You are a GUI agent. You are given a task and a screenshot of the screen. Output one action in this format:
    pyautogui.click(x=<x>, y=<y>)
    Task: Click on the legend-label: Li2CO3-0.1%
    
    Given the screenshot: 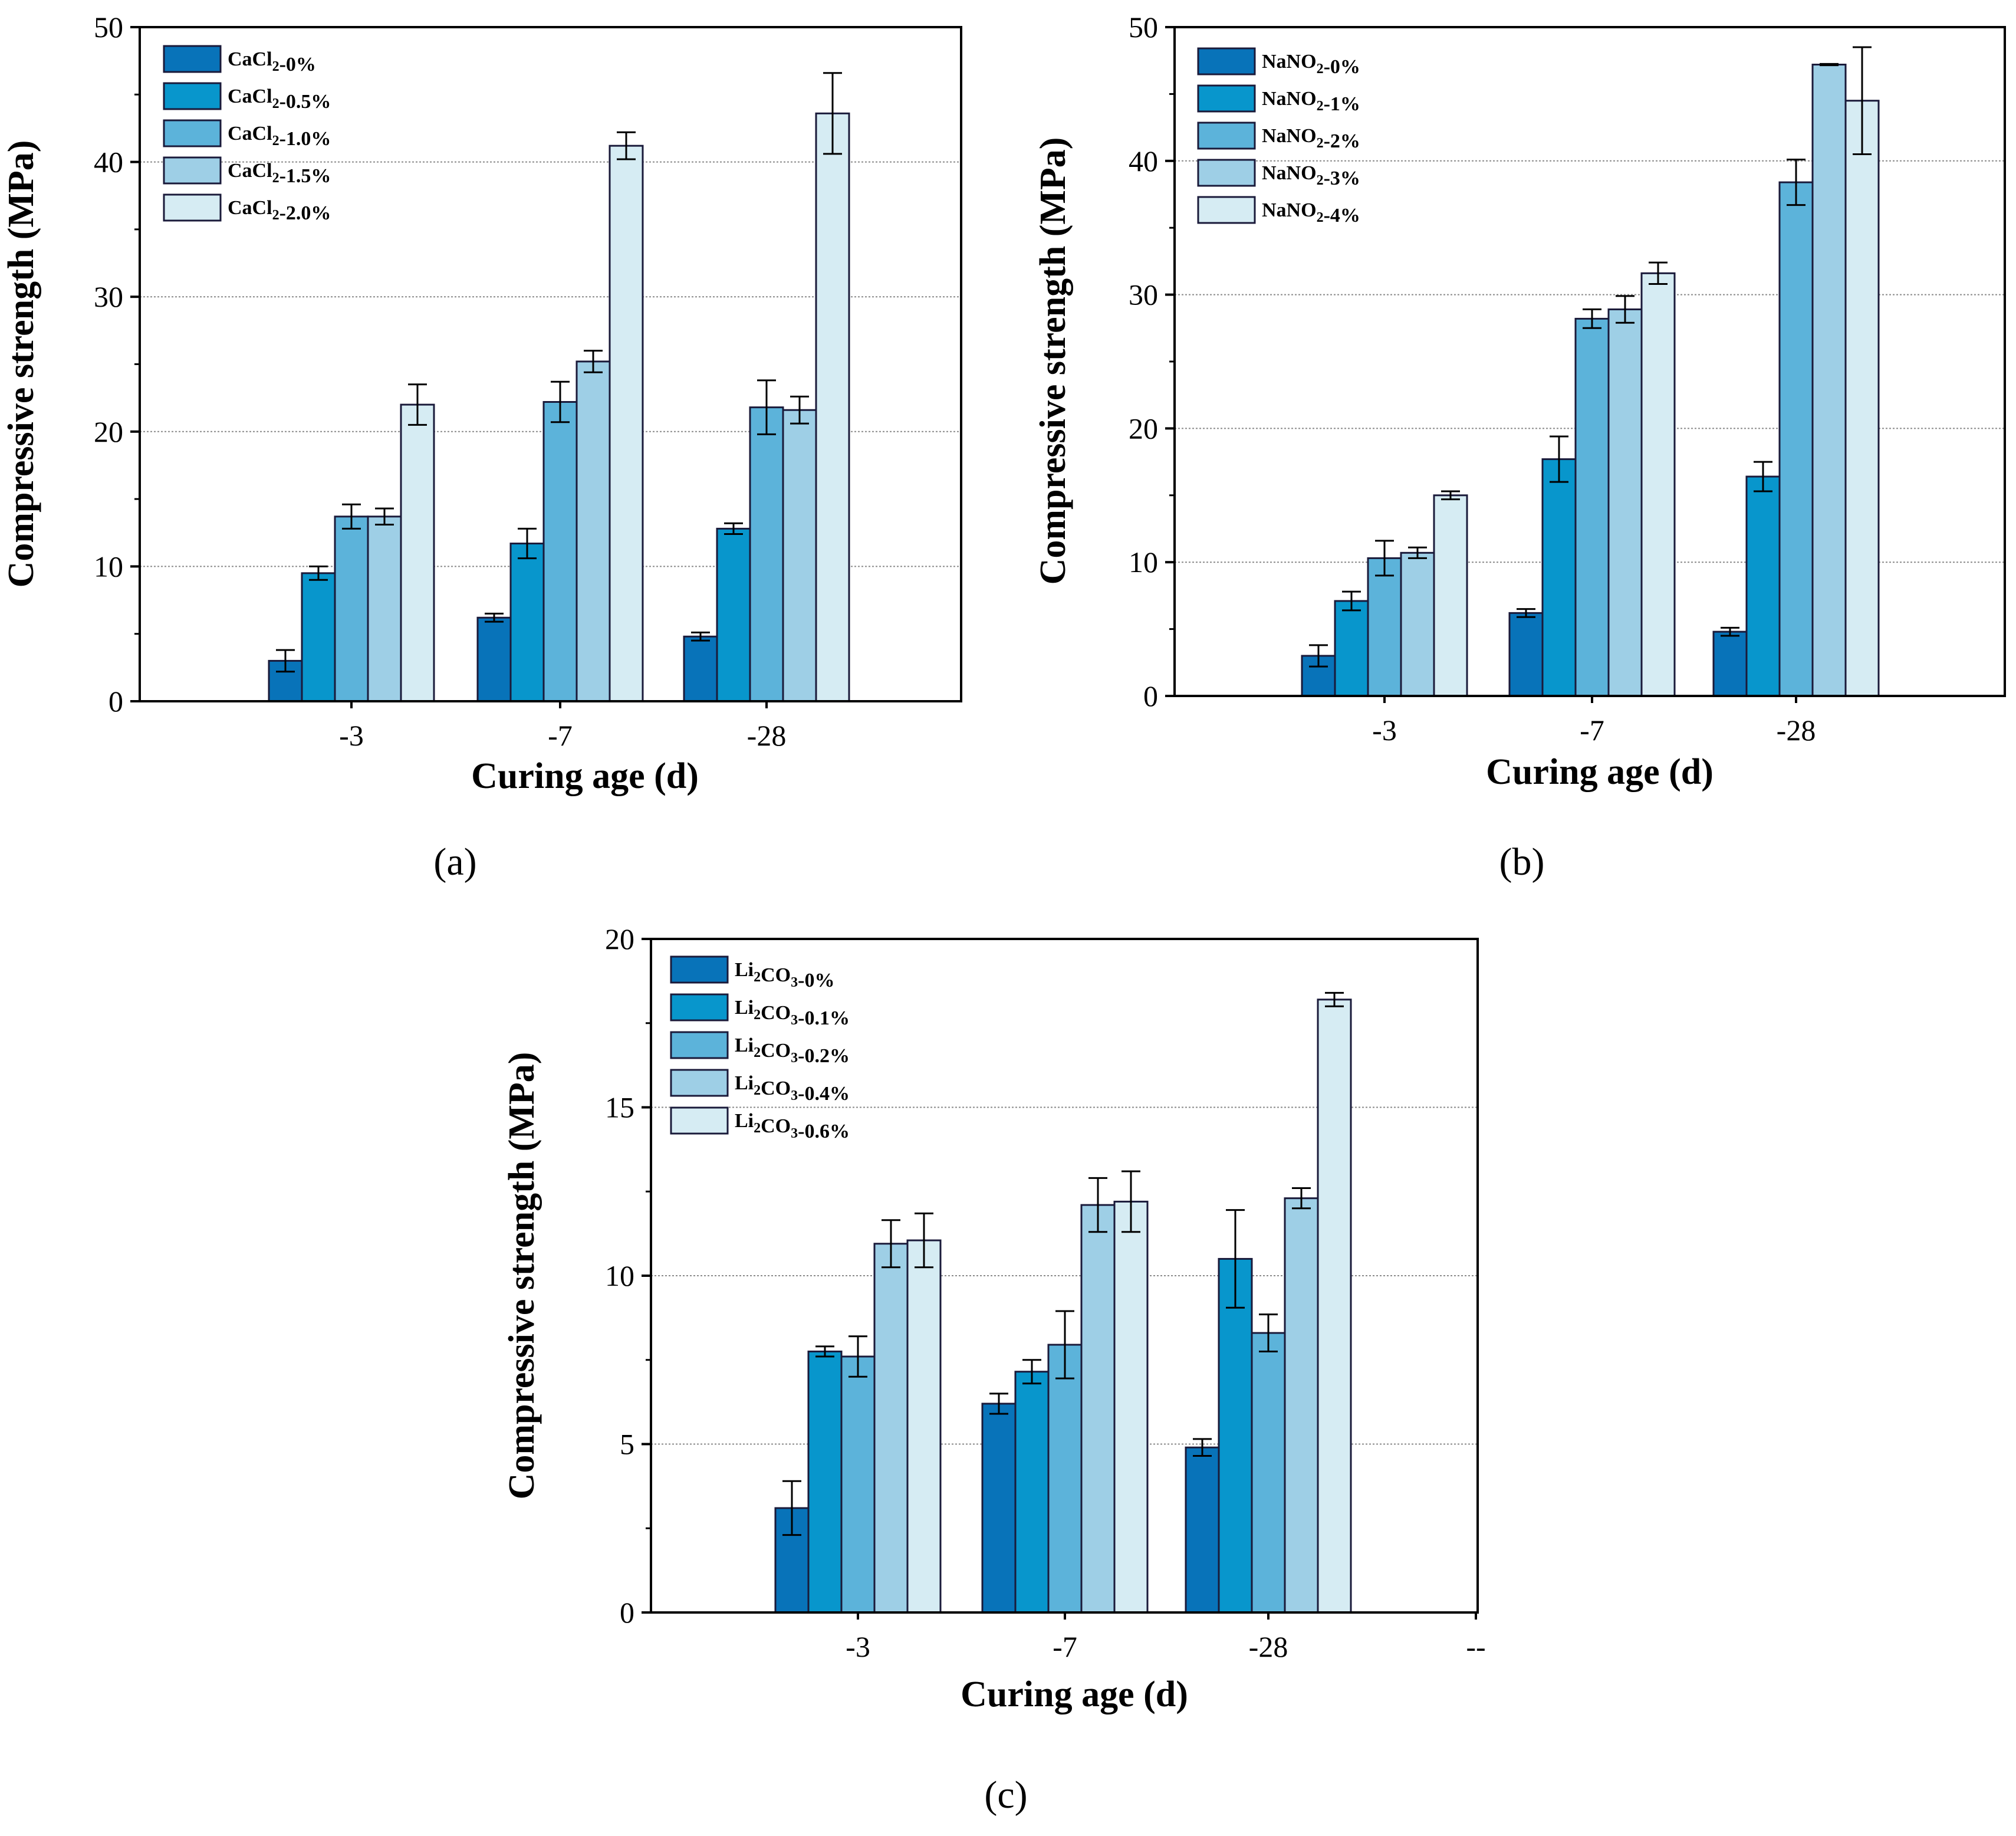 What is the action you would take?
    pyautogui.click(x=792, y=1013)
    